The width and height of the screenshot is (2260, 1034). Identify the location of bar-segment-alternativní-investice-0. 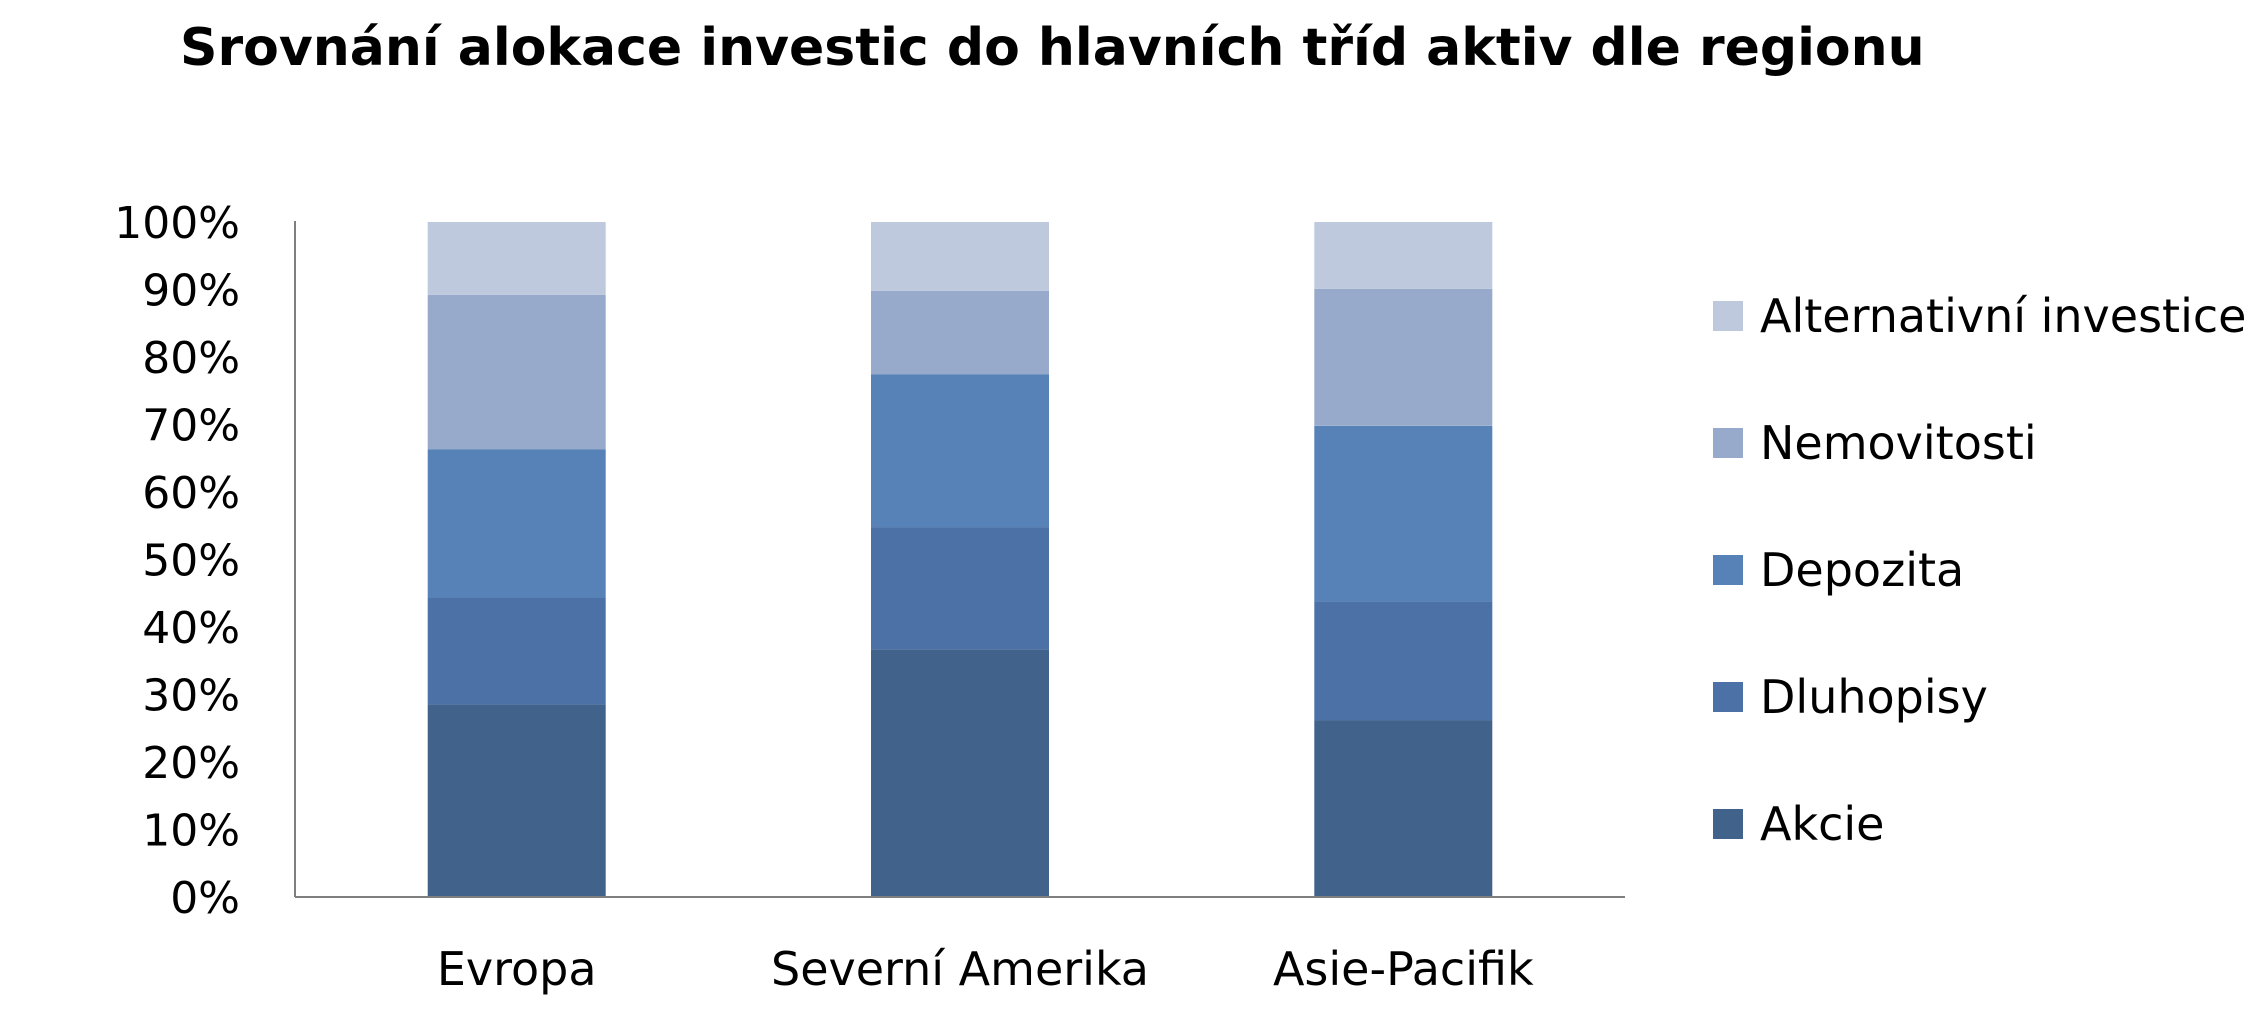
(516, 258).